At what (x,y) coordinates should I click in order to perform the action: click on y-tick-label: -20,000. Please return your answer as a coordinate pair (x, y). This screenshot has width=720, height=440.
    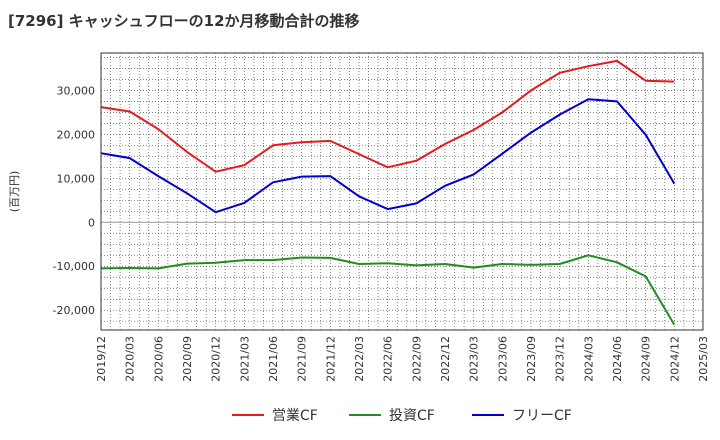
    Looking at the image, I should click on (74, 310).